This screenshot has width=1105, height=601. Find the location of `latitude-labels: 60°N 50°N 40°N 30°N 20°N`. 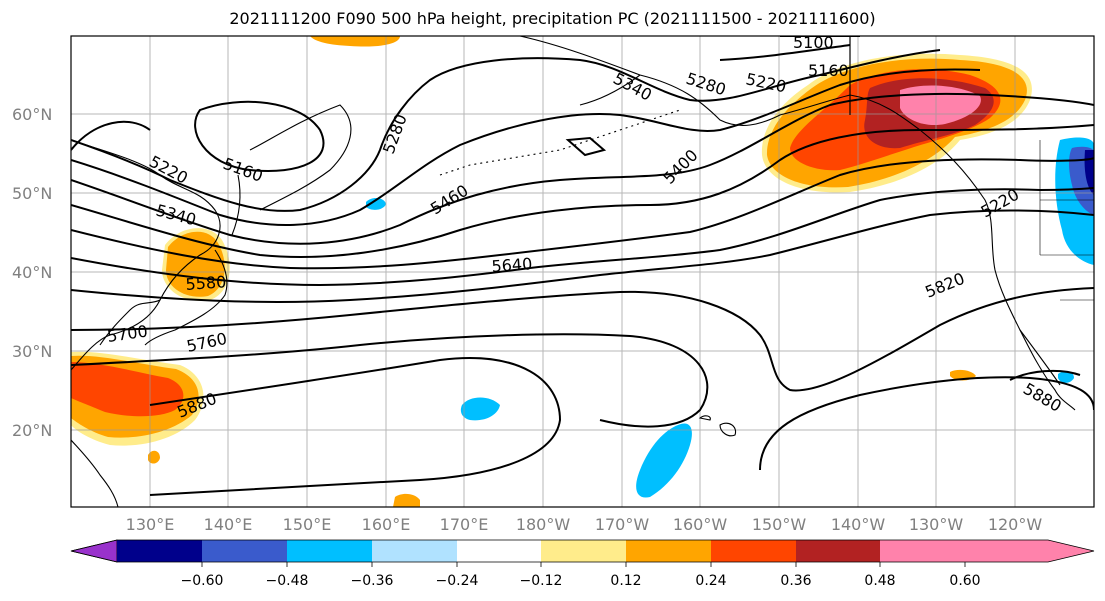

latitude-labels: 60°N 50°N 40°N 30°N 20°N is located at coordinates (32, 272).